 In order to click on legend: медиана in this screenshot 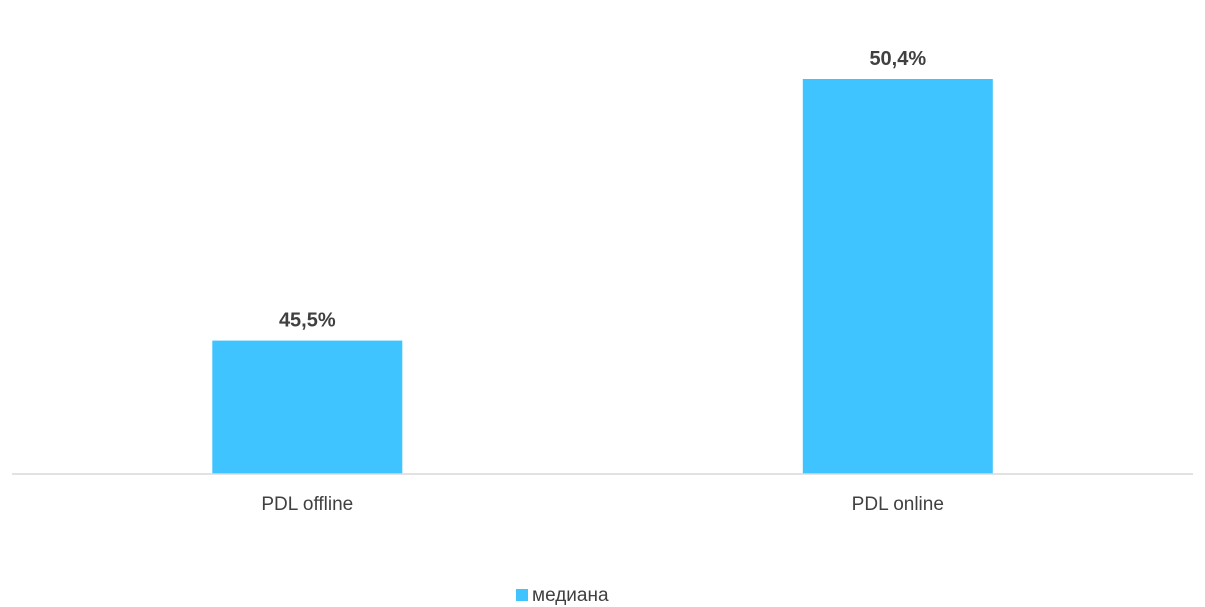, I will do `click(562, 595)`.